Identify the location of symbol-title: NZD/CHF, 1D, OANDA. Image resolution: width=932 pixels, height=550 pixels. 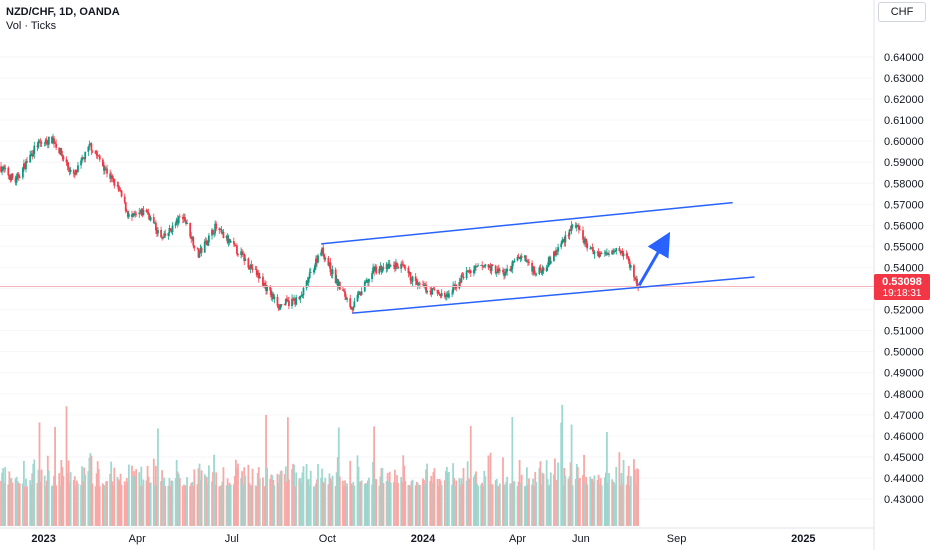
(63, 12).